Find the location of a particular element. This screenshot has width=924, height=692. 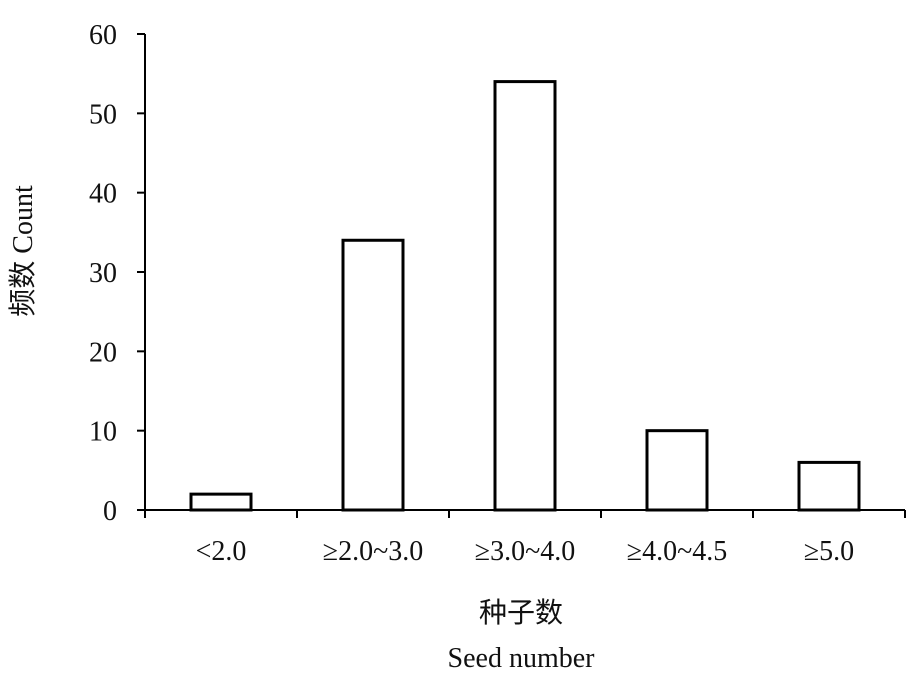

x-axis-title-cn: 种子数 is located at coordinates (521, 613).